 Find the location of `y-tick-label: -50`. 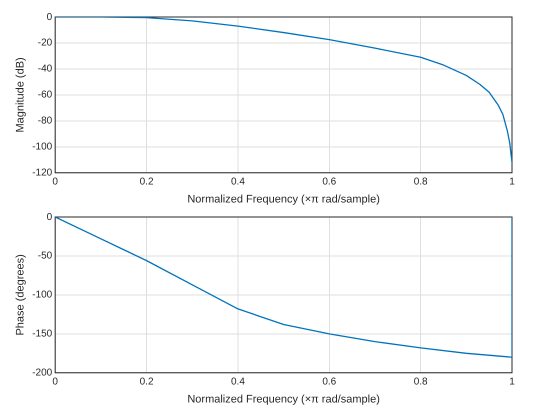

y-tick-label: -50 is located at coordinates (45, 256).